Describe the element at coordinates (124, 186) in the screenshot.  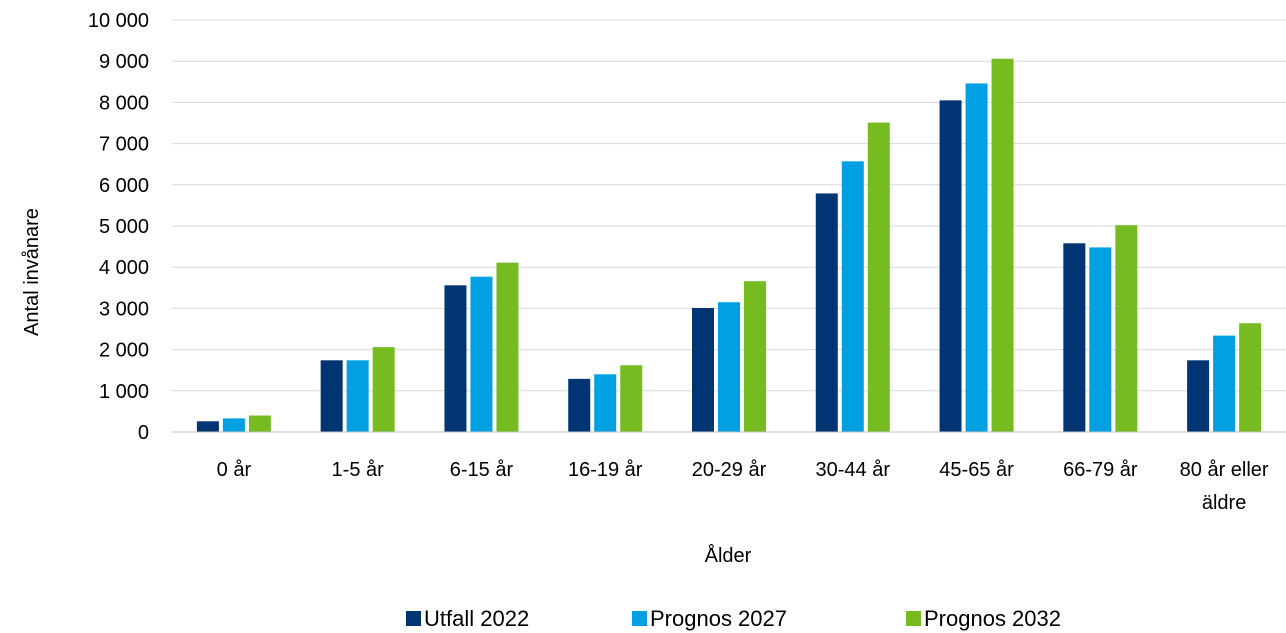
I see `y-tick-label: 6 000` at that location.